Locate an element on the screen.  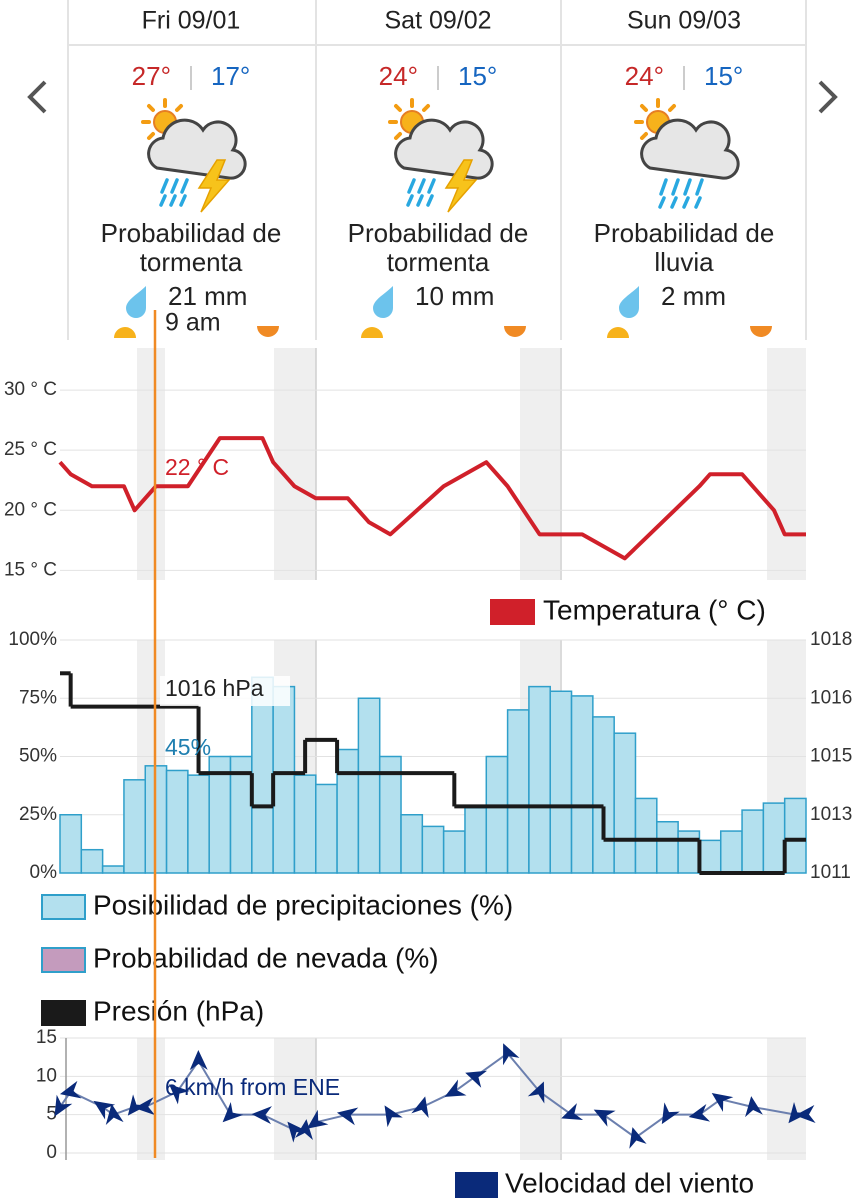
condition: lluvia is located at coordinates (684, 262).